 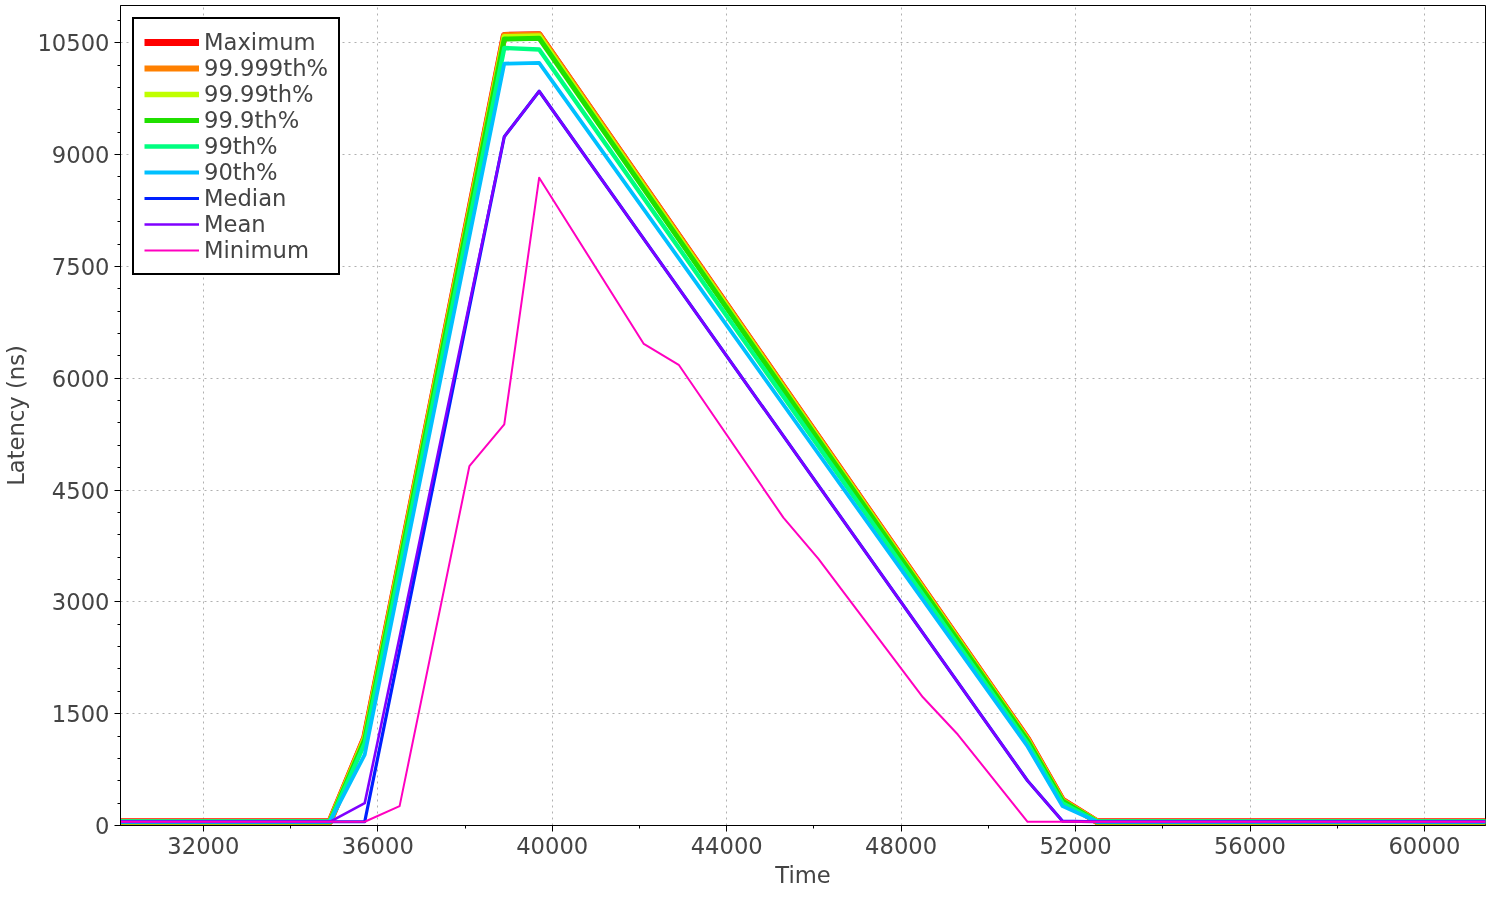 I want to click on legend-label: 99.99th%, so click(x=259, y=94).